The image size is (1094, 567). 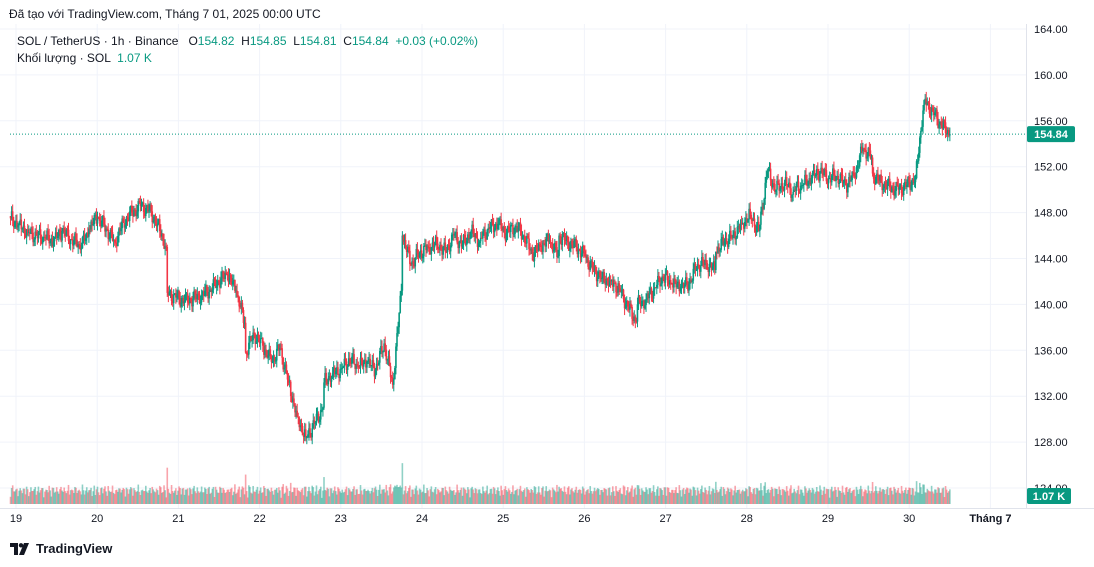 I want to click on x-tick-label: 20, so click(x=97, y=519).